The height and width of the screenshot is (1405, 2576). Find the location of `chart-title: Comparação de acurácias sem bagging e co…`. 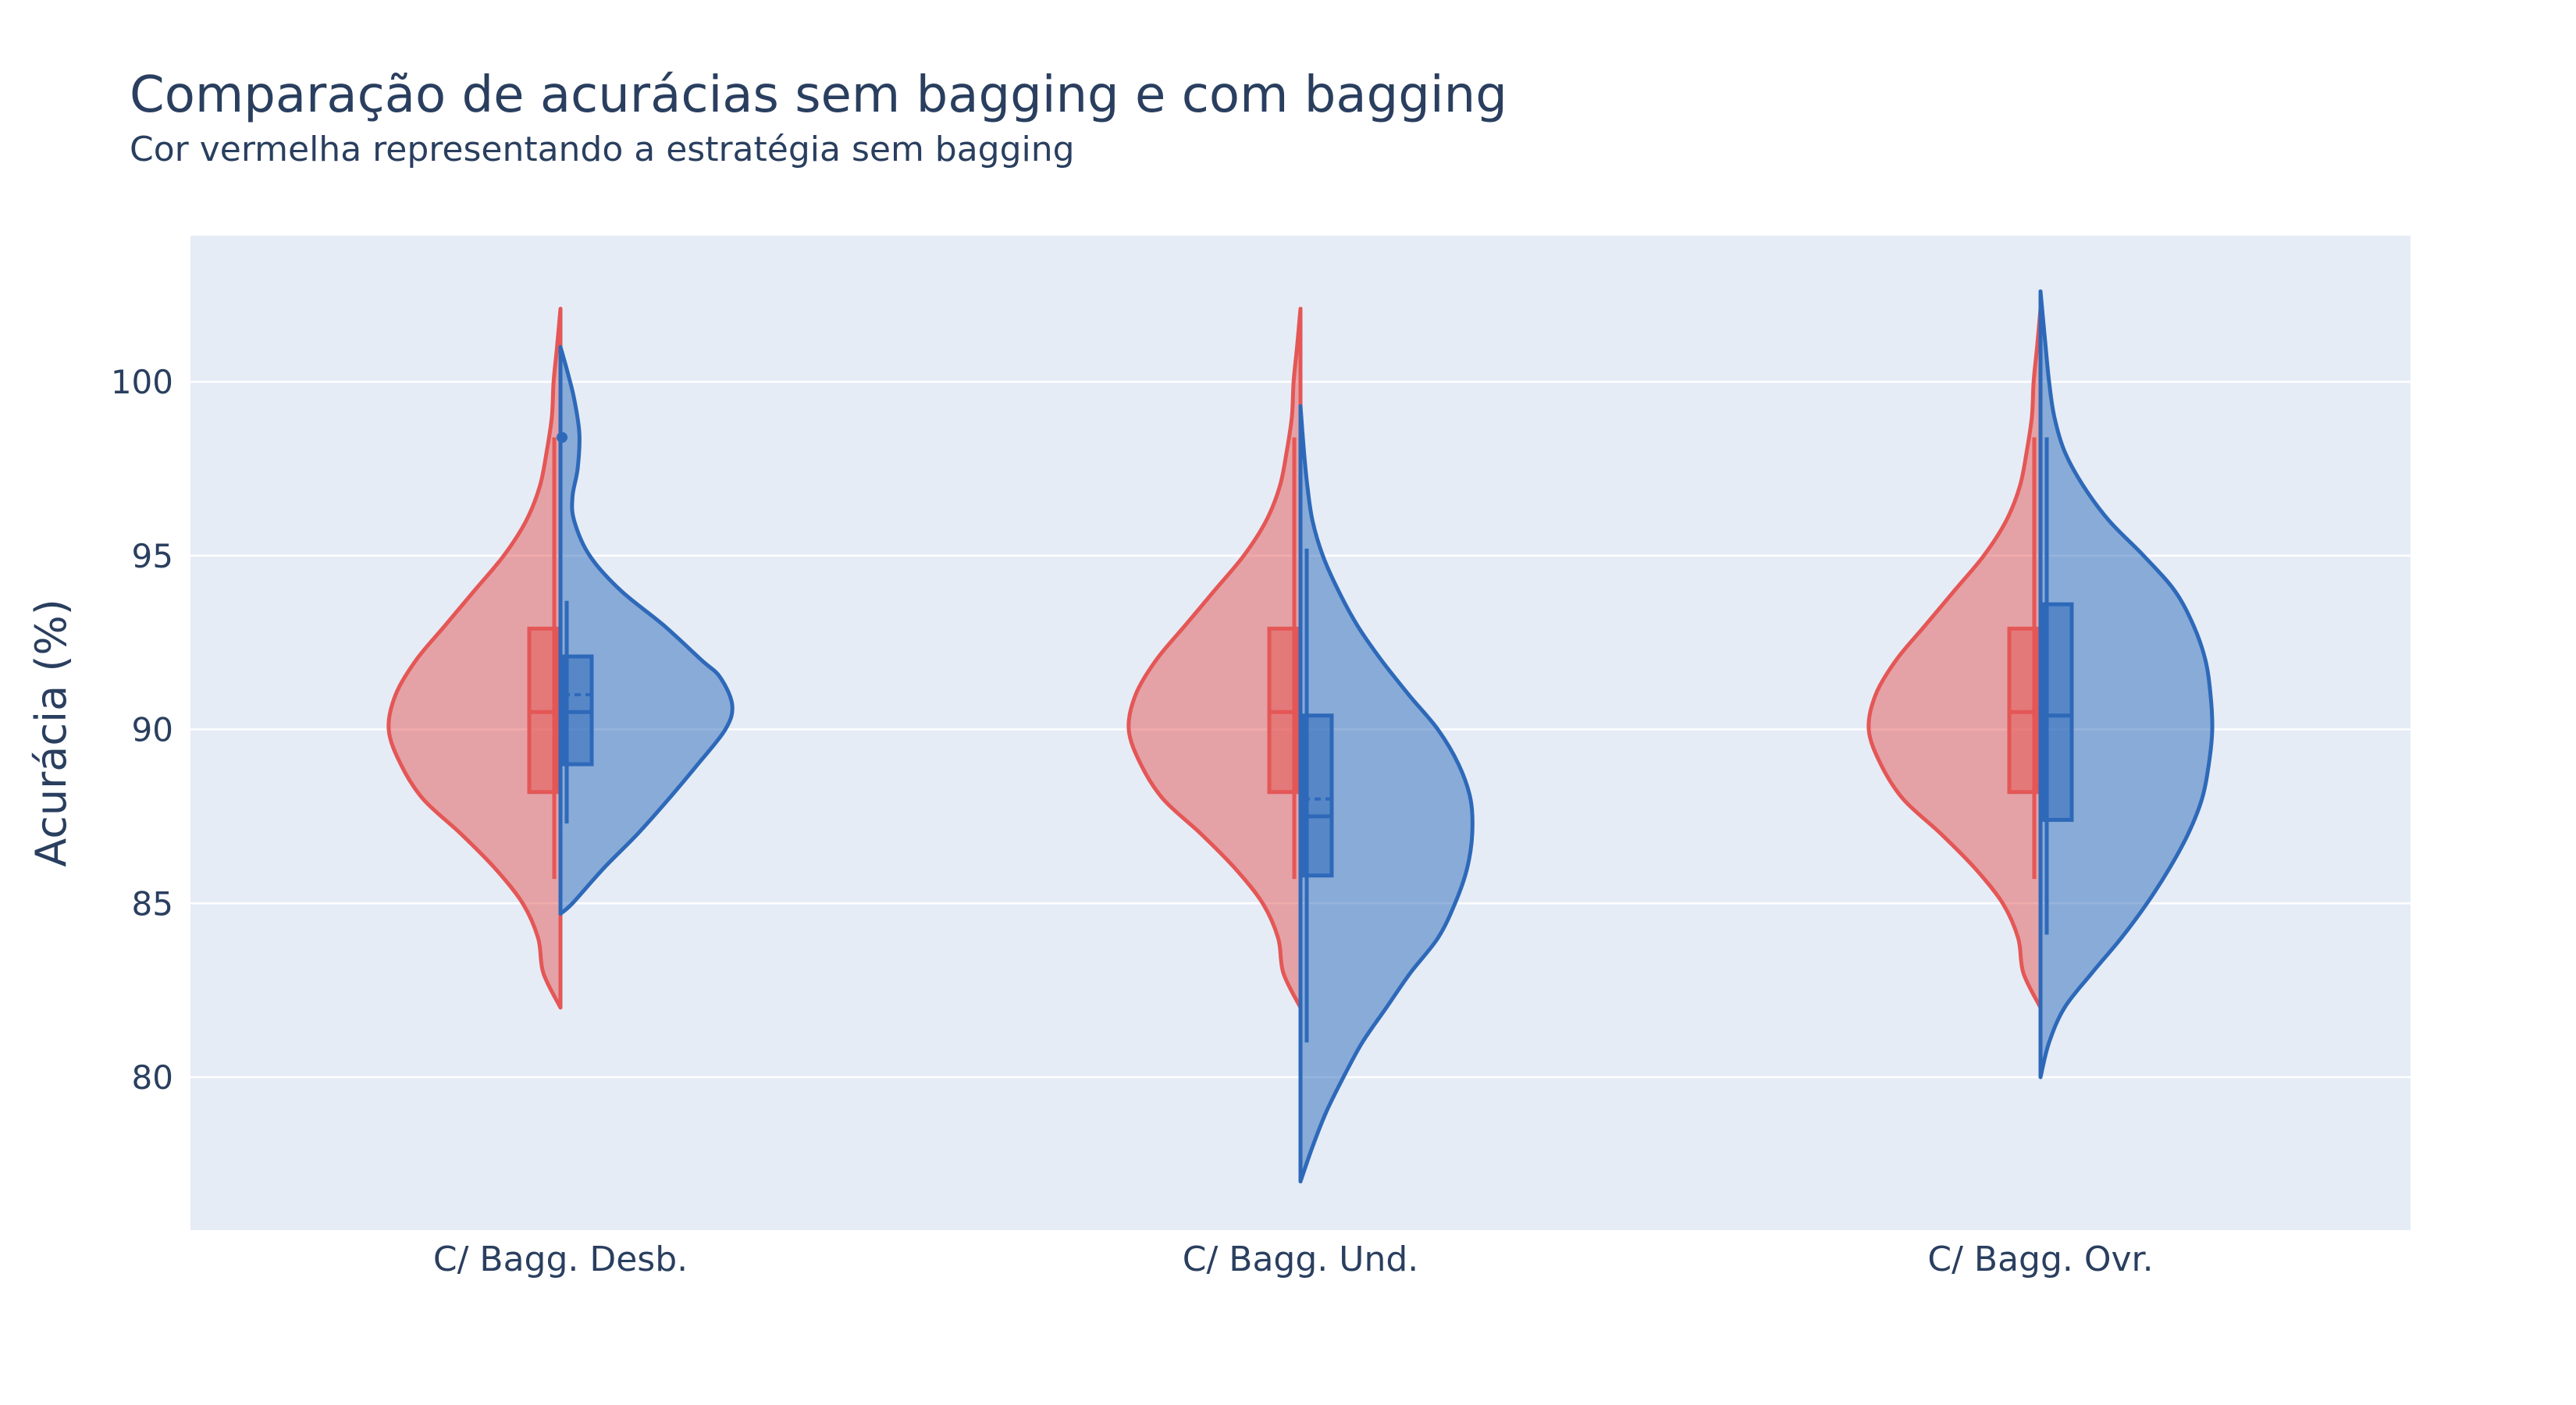

chart-title: Comparação de acurácias sem bagging e co… is located at coordinates (818, 95).